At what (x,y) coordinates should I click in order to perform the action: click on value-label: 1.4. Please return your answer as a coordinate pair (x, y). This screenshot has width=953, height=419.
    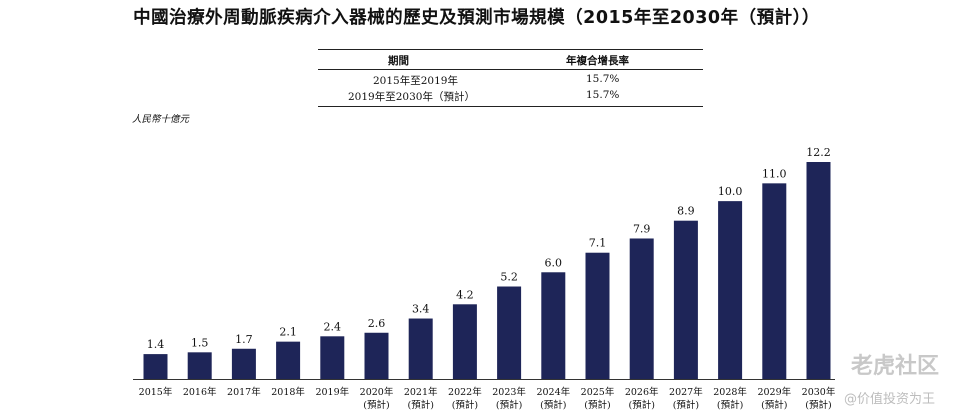
    Looking at the image, I should click on (156, 344).